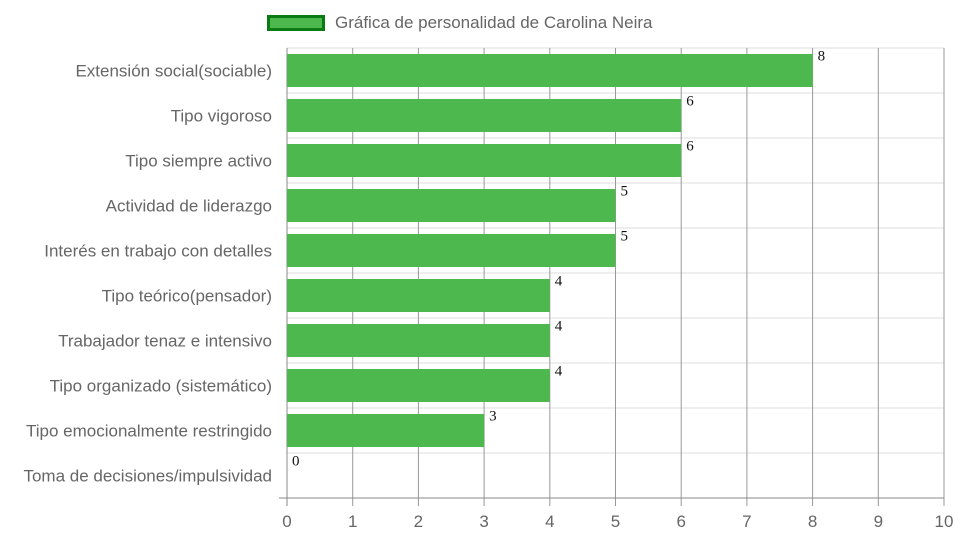 Image resolution: width=958 pixels, height=540 pixels. Describe the element at coordinates (165, 341) in the screenshot. I see `category-label: Trabajador tenaz e intensivo` at that location.